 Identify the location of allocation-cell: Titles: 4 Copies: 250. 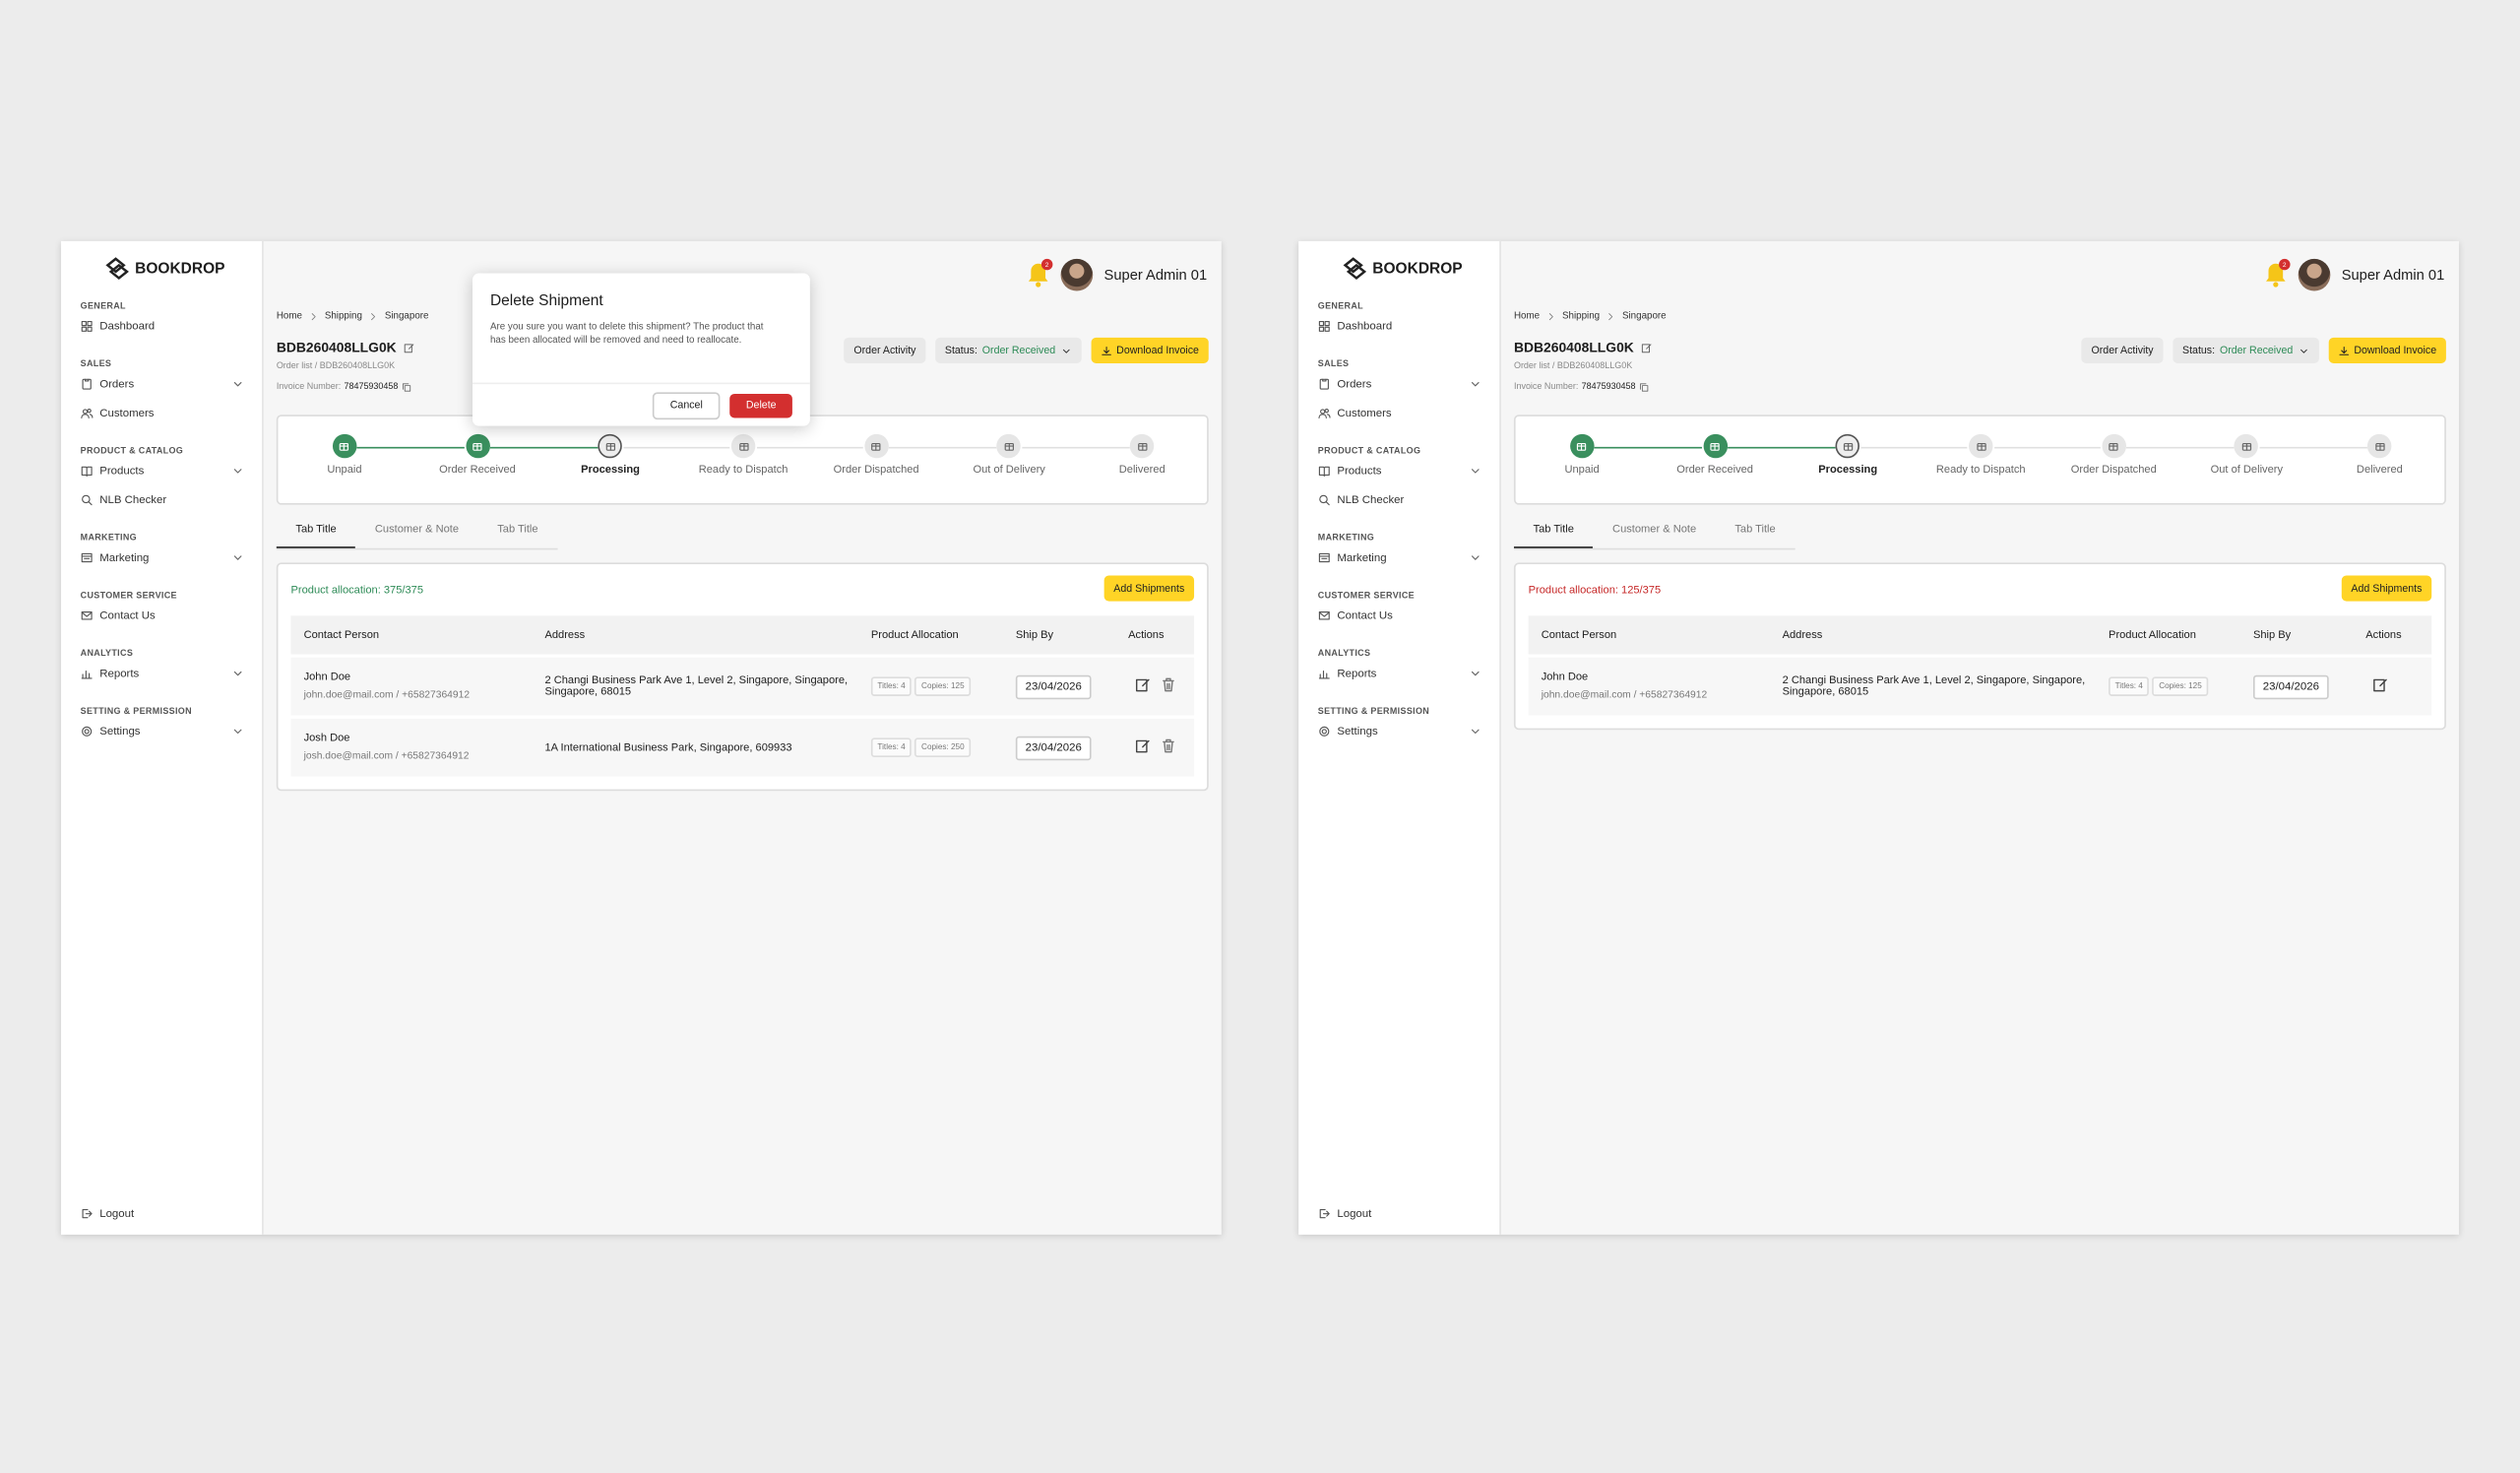
(943, 747).